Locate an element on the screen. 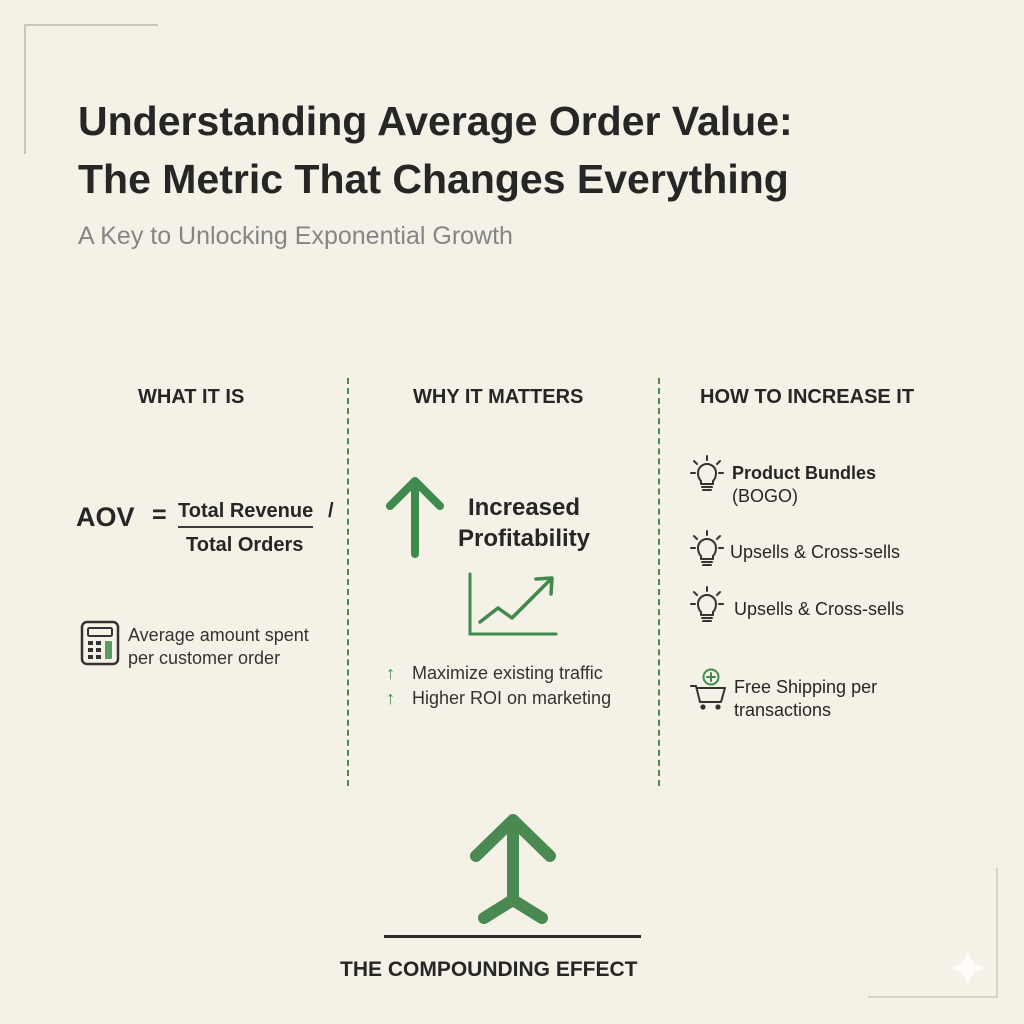 This screenshot has width=1024, height=1024. tip-line-2: transactions is located at coordinates (783, 710).